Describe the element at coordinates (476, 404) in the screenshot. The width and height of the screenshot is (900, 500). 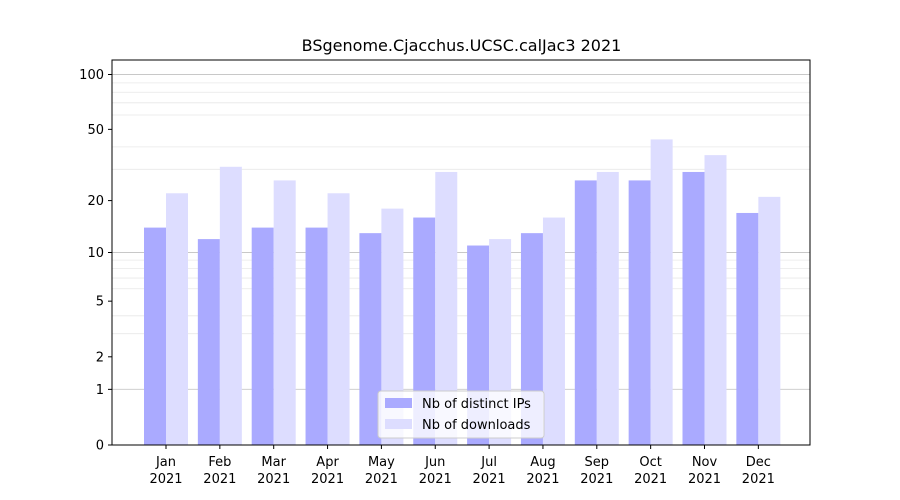
I see `legend-label-ips: Nb of distinct IPs` at that location.